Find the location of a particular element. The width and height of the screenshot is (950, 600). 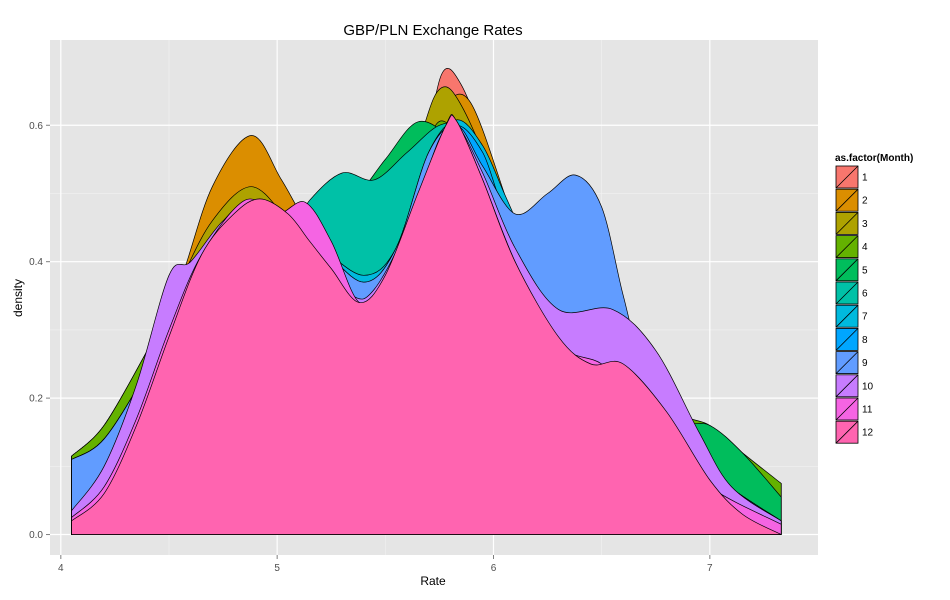

legend-label: 3 is located at coordinates (865, 224).